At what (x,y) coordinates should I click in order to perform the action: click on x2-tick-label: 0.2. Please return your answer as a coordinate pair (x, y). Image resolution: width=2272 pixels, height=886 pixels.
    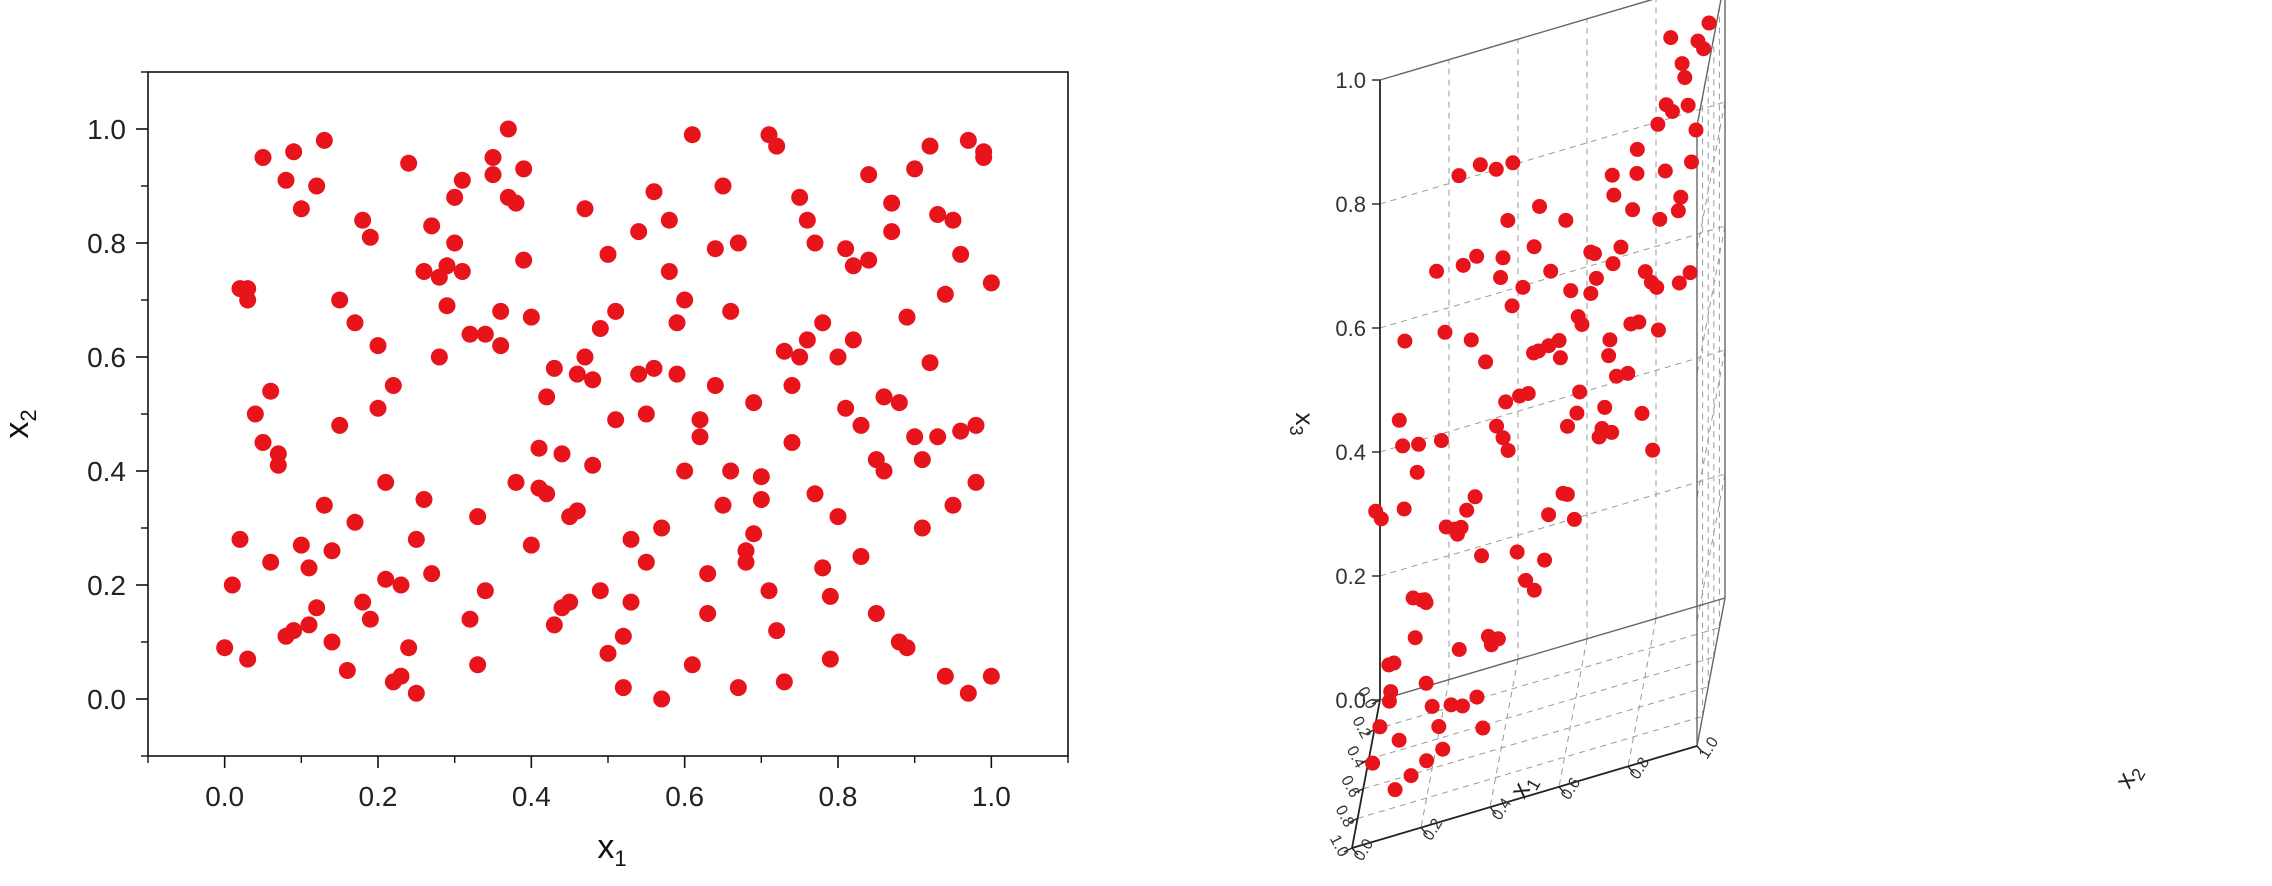
    Looking at the image, I should click on (1433, 830).